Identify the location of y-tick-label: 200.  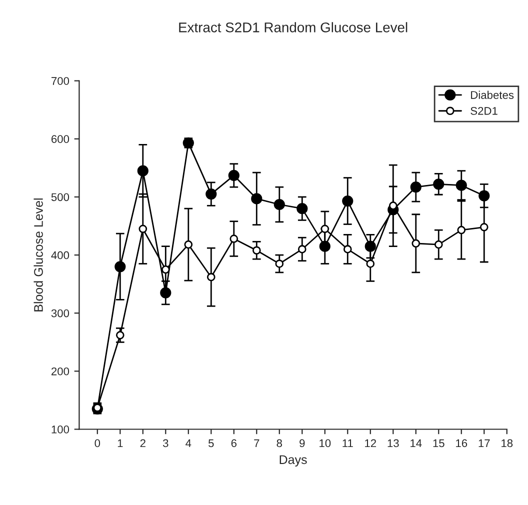
(61, 371).